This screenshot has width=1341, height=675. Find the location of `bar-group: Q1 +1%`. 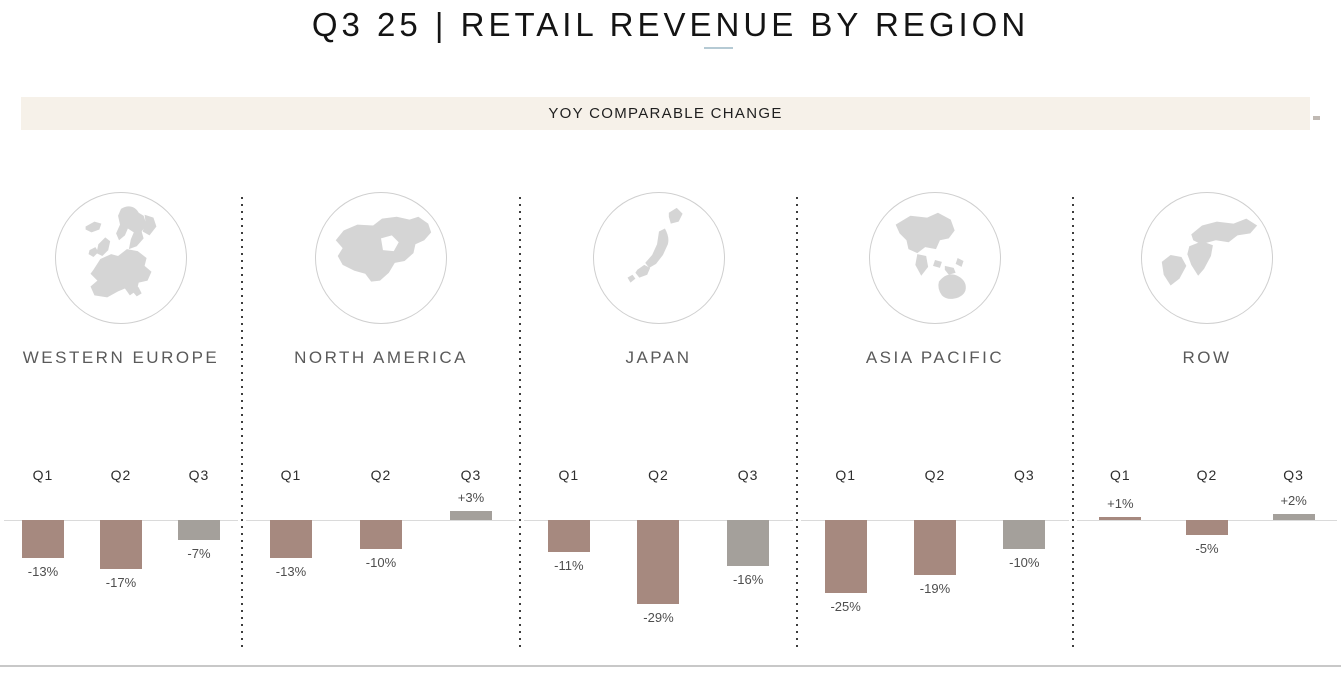

bar-group: Q1 +1% is located at coordinates (1120, 562).